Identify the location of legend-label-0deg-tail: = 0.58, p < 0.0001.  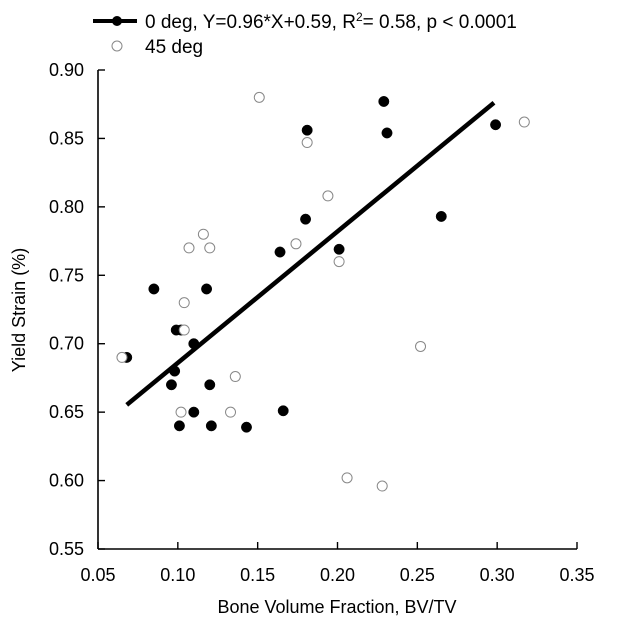
(440, 22).